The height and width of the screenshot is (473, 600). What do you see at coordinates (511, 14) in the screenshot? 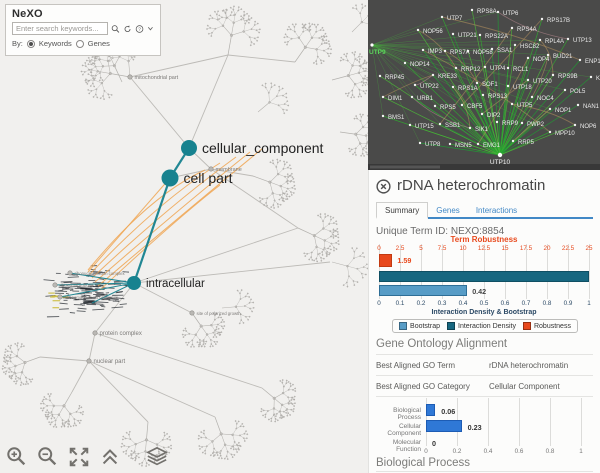
I see `gene-node-label: UTP6` at bounding box center [511, 14].